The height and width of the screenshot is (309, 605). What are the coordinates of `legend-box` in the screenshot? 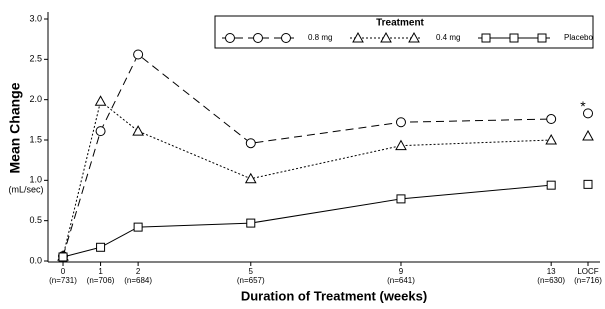 It's located at (404, 32).